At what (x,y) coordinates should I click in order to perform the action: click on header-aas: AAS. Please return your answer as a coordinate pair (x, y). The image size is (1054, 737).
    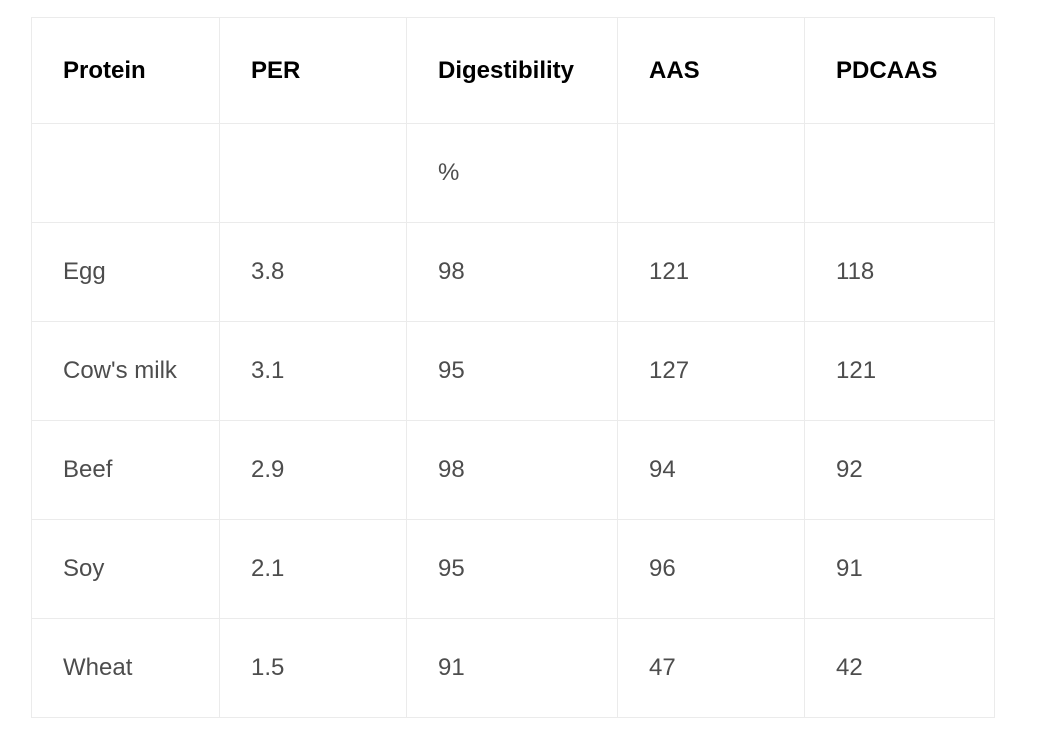
    Looking at the image, I should click on (711, 70).